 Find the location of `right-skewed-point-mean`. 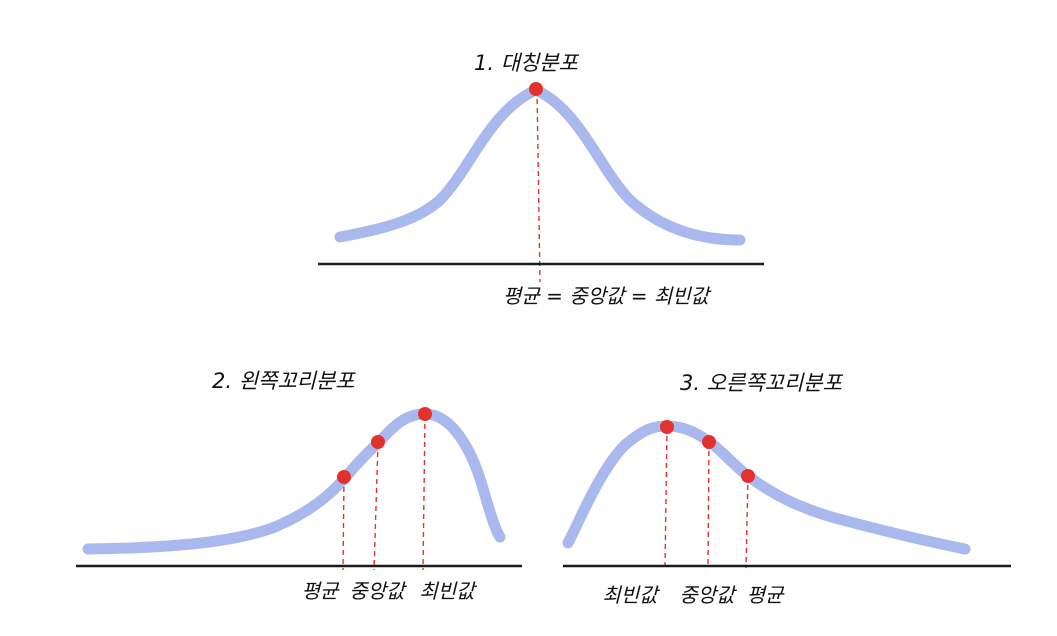

right-skewed-point-mean is located at coordinates (748, 476).